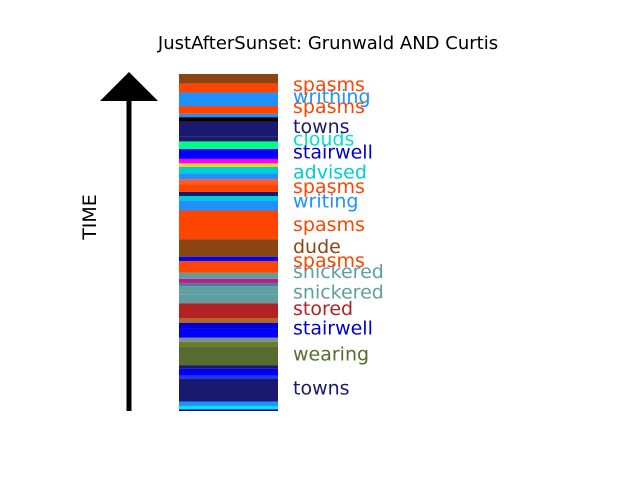  What do you see at coordinates (329, 225) in the screenshot?
I see `segment-label-8: spasms` at bounding box center [329, 225].